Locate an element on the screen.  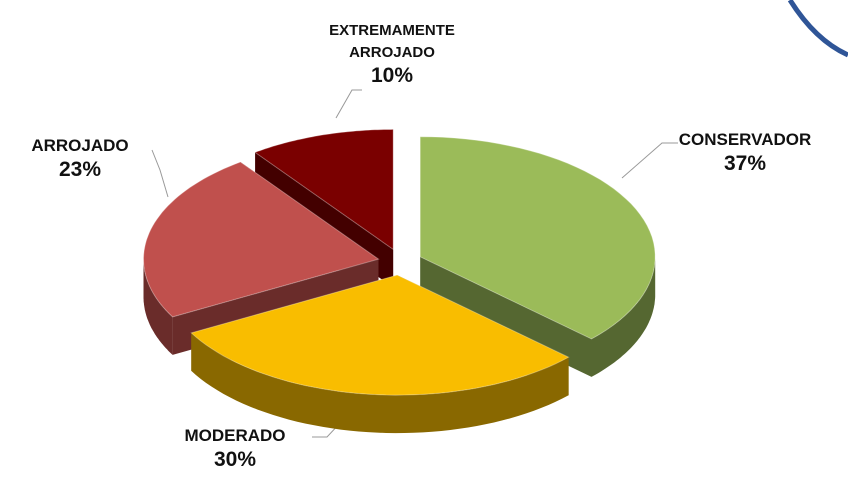
value-label: 23% is located at coordinates (80, 169).